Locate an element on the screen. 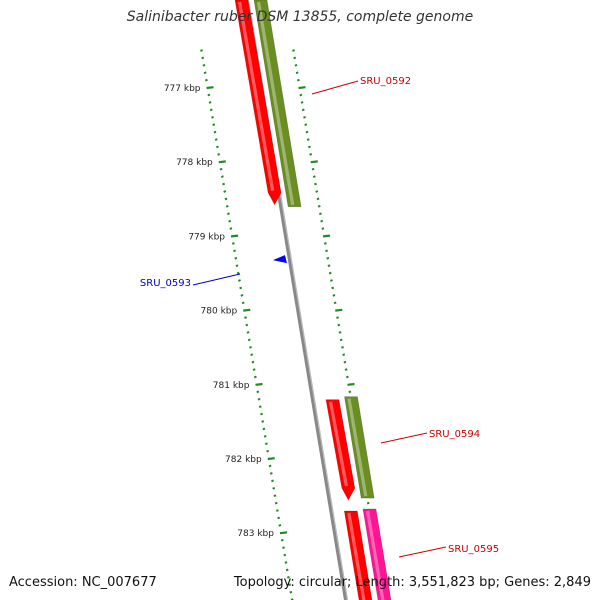 The image size is (600, 600). gene-sru-0592-shine is located at coordinates (275, 103).